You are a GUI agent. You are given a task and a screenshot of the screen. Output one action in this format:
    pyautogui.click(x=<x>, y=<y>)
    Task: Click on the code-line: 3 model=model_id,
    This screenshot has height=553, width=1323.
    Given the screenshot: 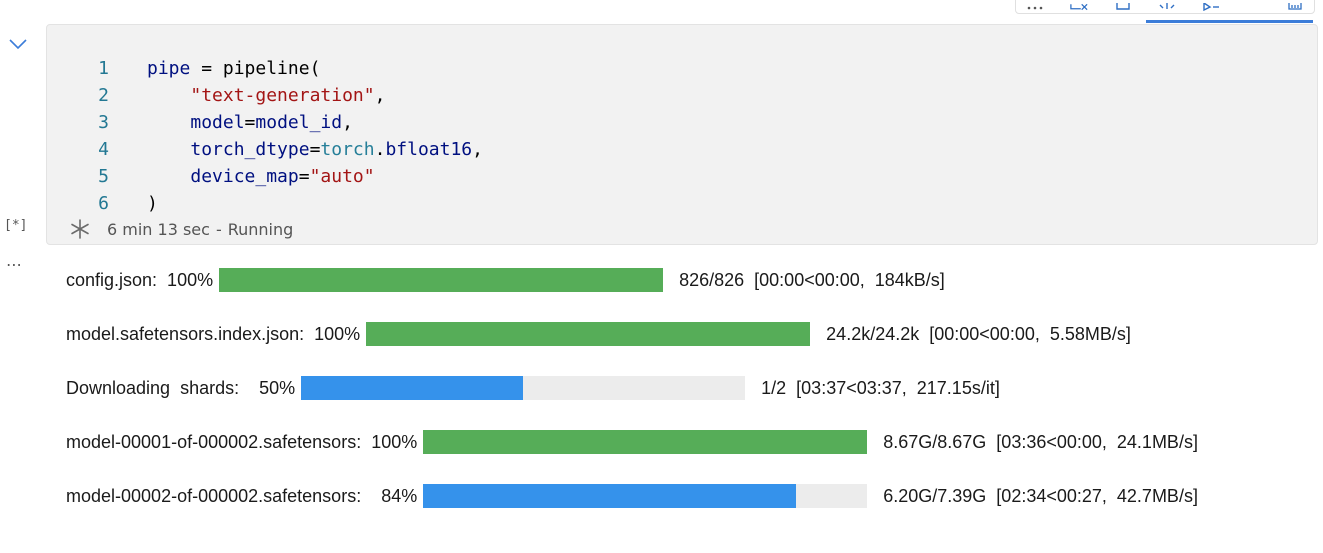 What is the action you would take?
    pyautogui.click(x=265, y=122)
    